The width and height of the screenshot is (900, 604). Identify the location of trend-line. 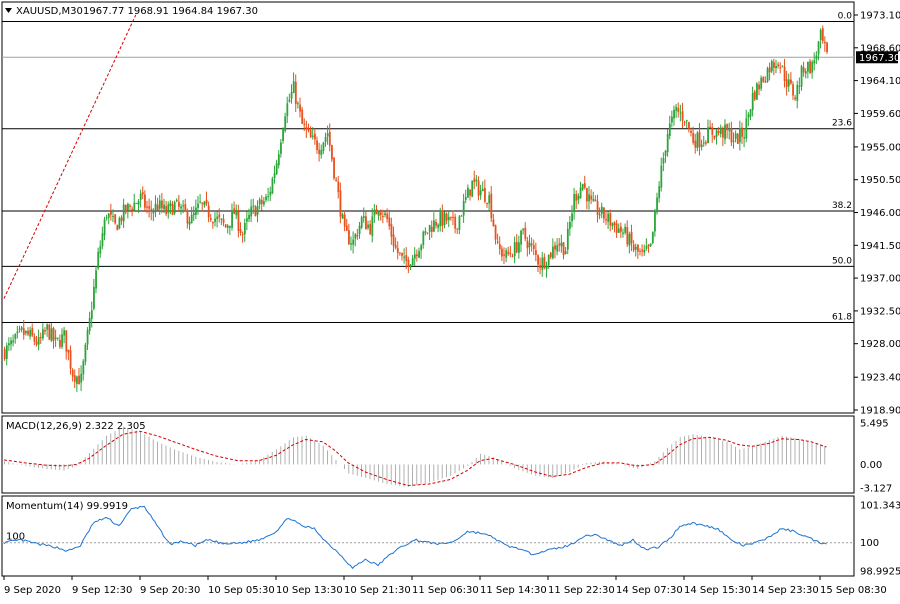
(70, 156).